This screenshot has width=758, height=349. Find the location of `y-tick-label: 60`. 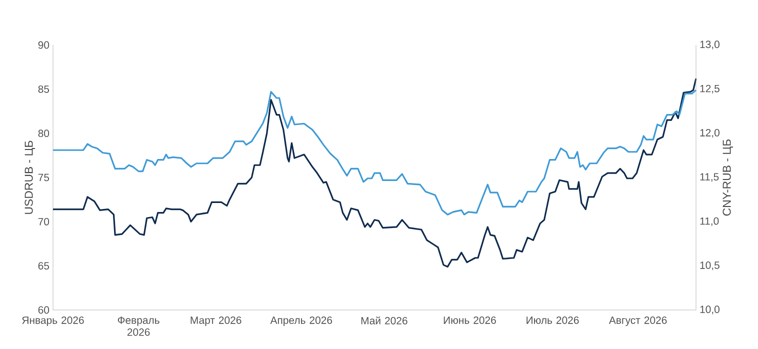

y-tick-label: 60 is located at coordinates (44, 310).